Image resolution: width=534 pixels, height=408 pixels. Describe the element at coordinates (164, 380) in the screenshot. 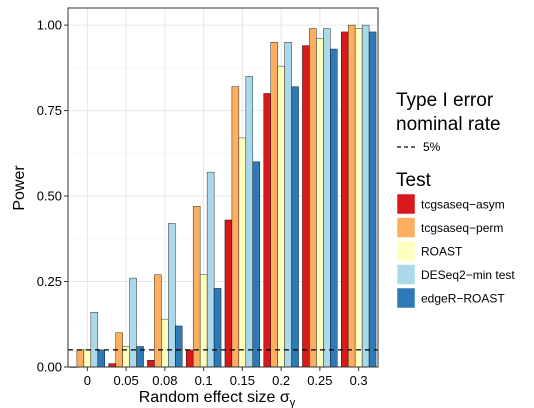

I see `x-tick-label: 0.08` at that location.